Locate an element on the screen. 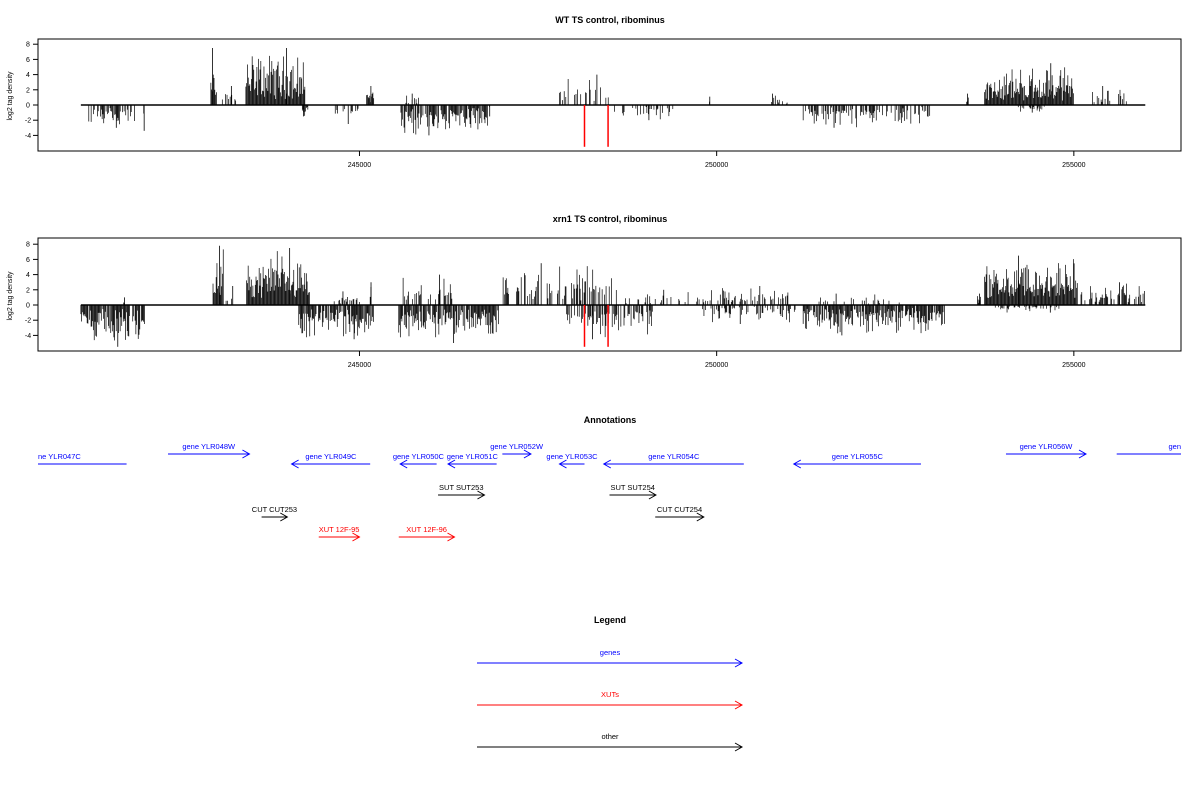 The image size is (1200, 800). y-tick-label: 8 is located at coordinates (28, 45).